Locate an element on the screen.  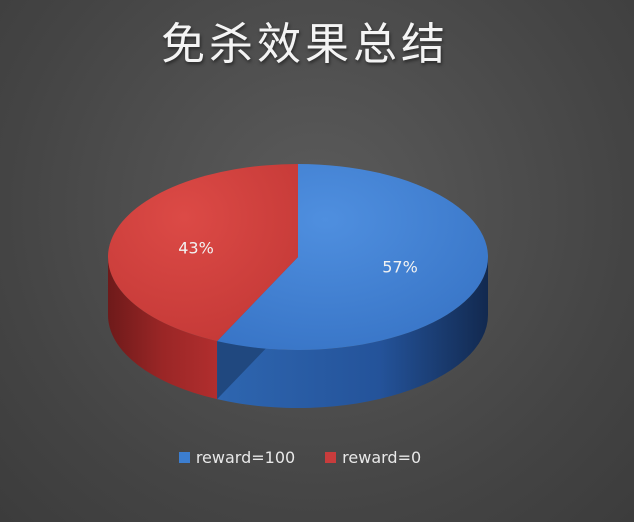
legend-label: reward=0 is located at coordinates (382, 457).